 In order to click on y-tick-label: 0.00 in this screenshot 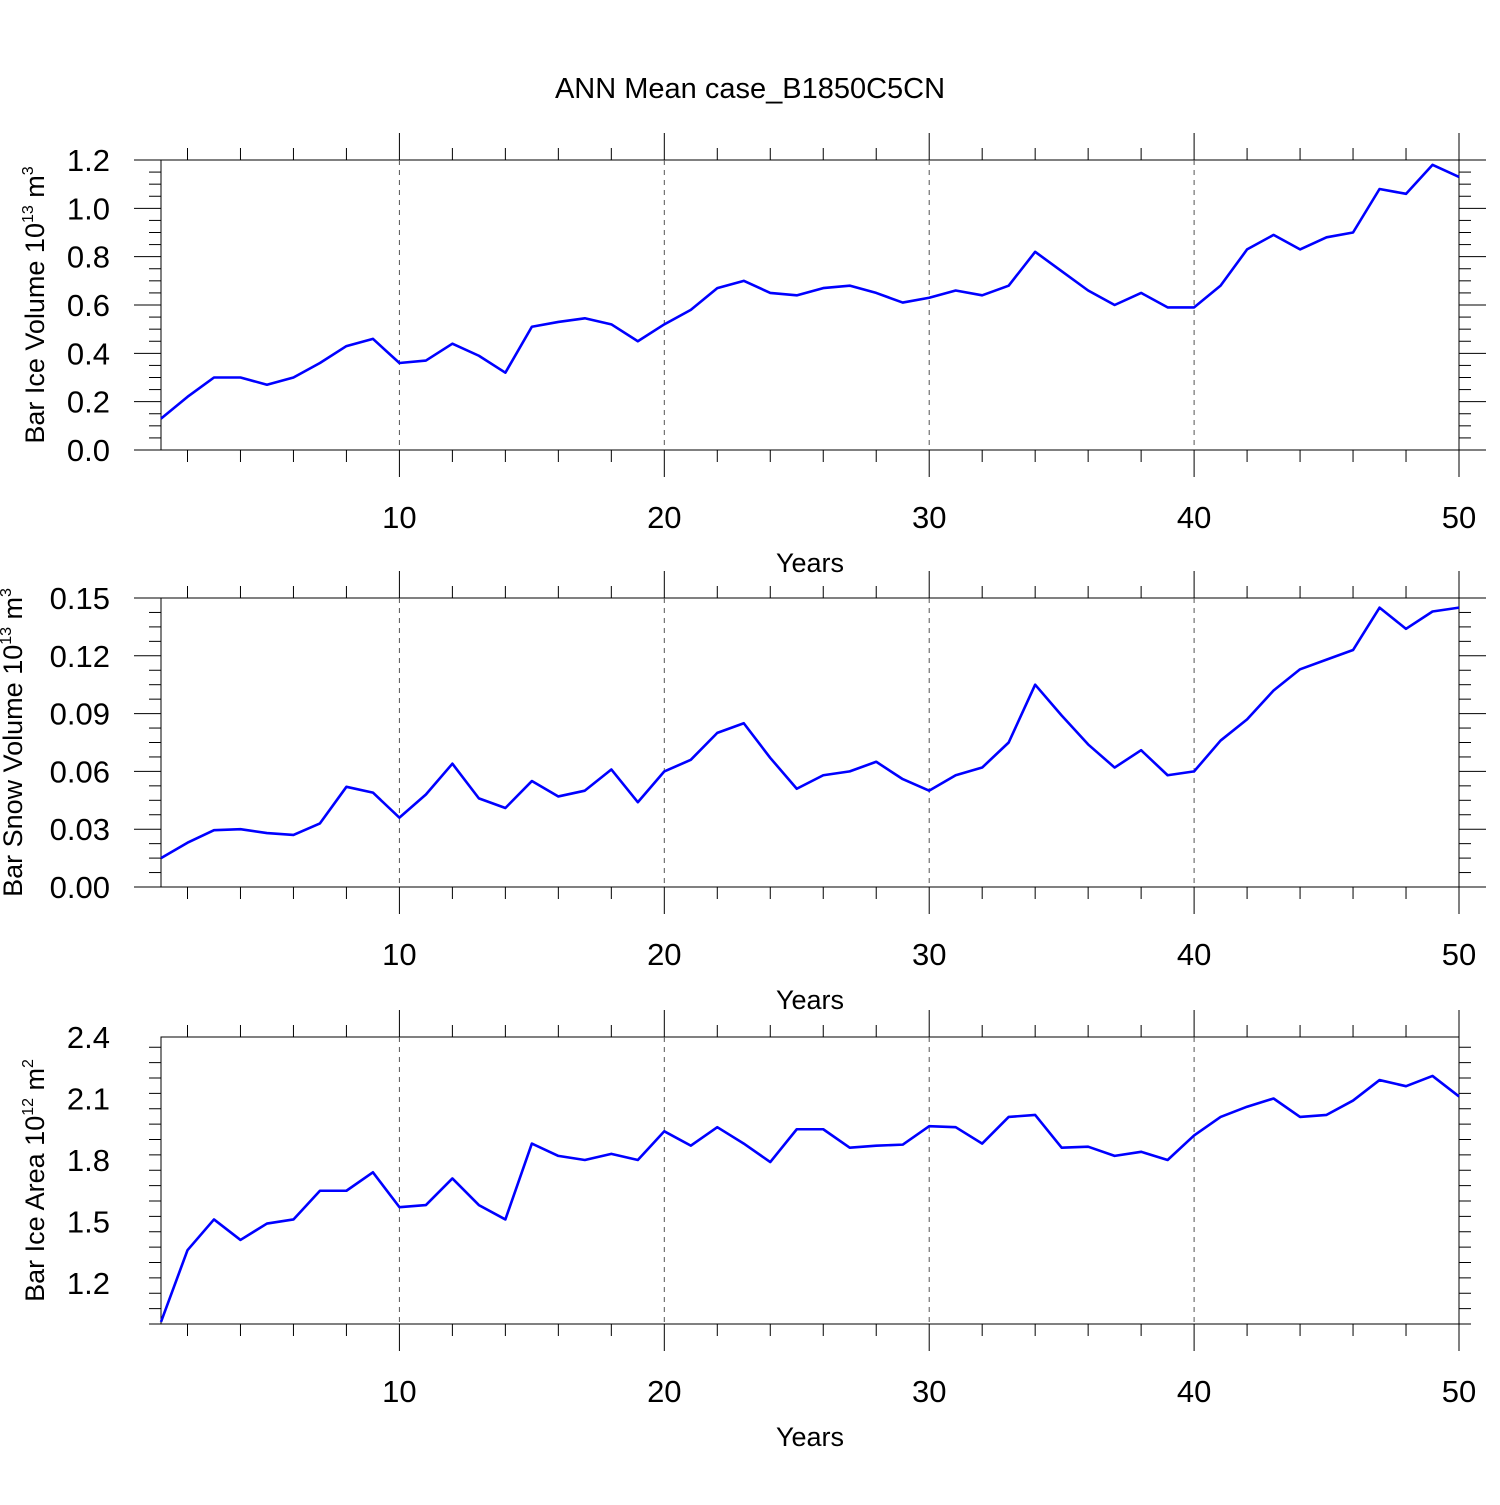, I will do `click(80, 887)`.